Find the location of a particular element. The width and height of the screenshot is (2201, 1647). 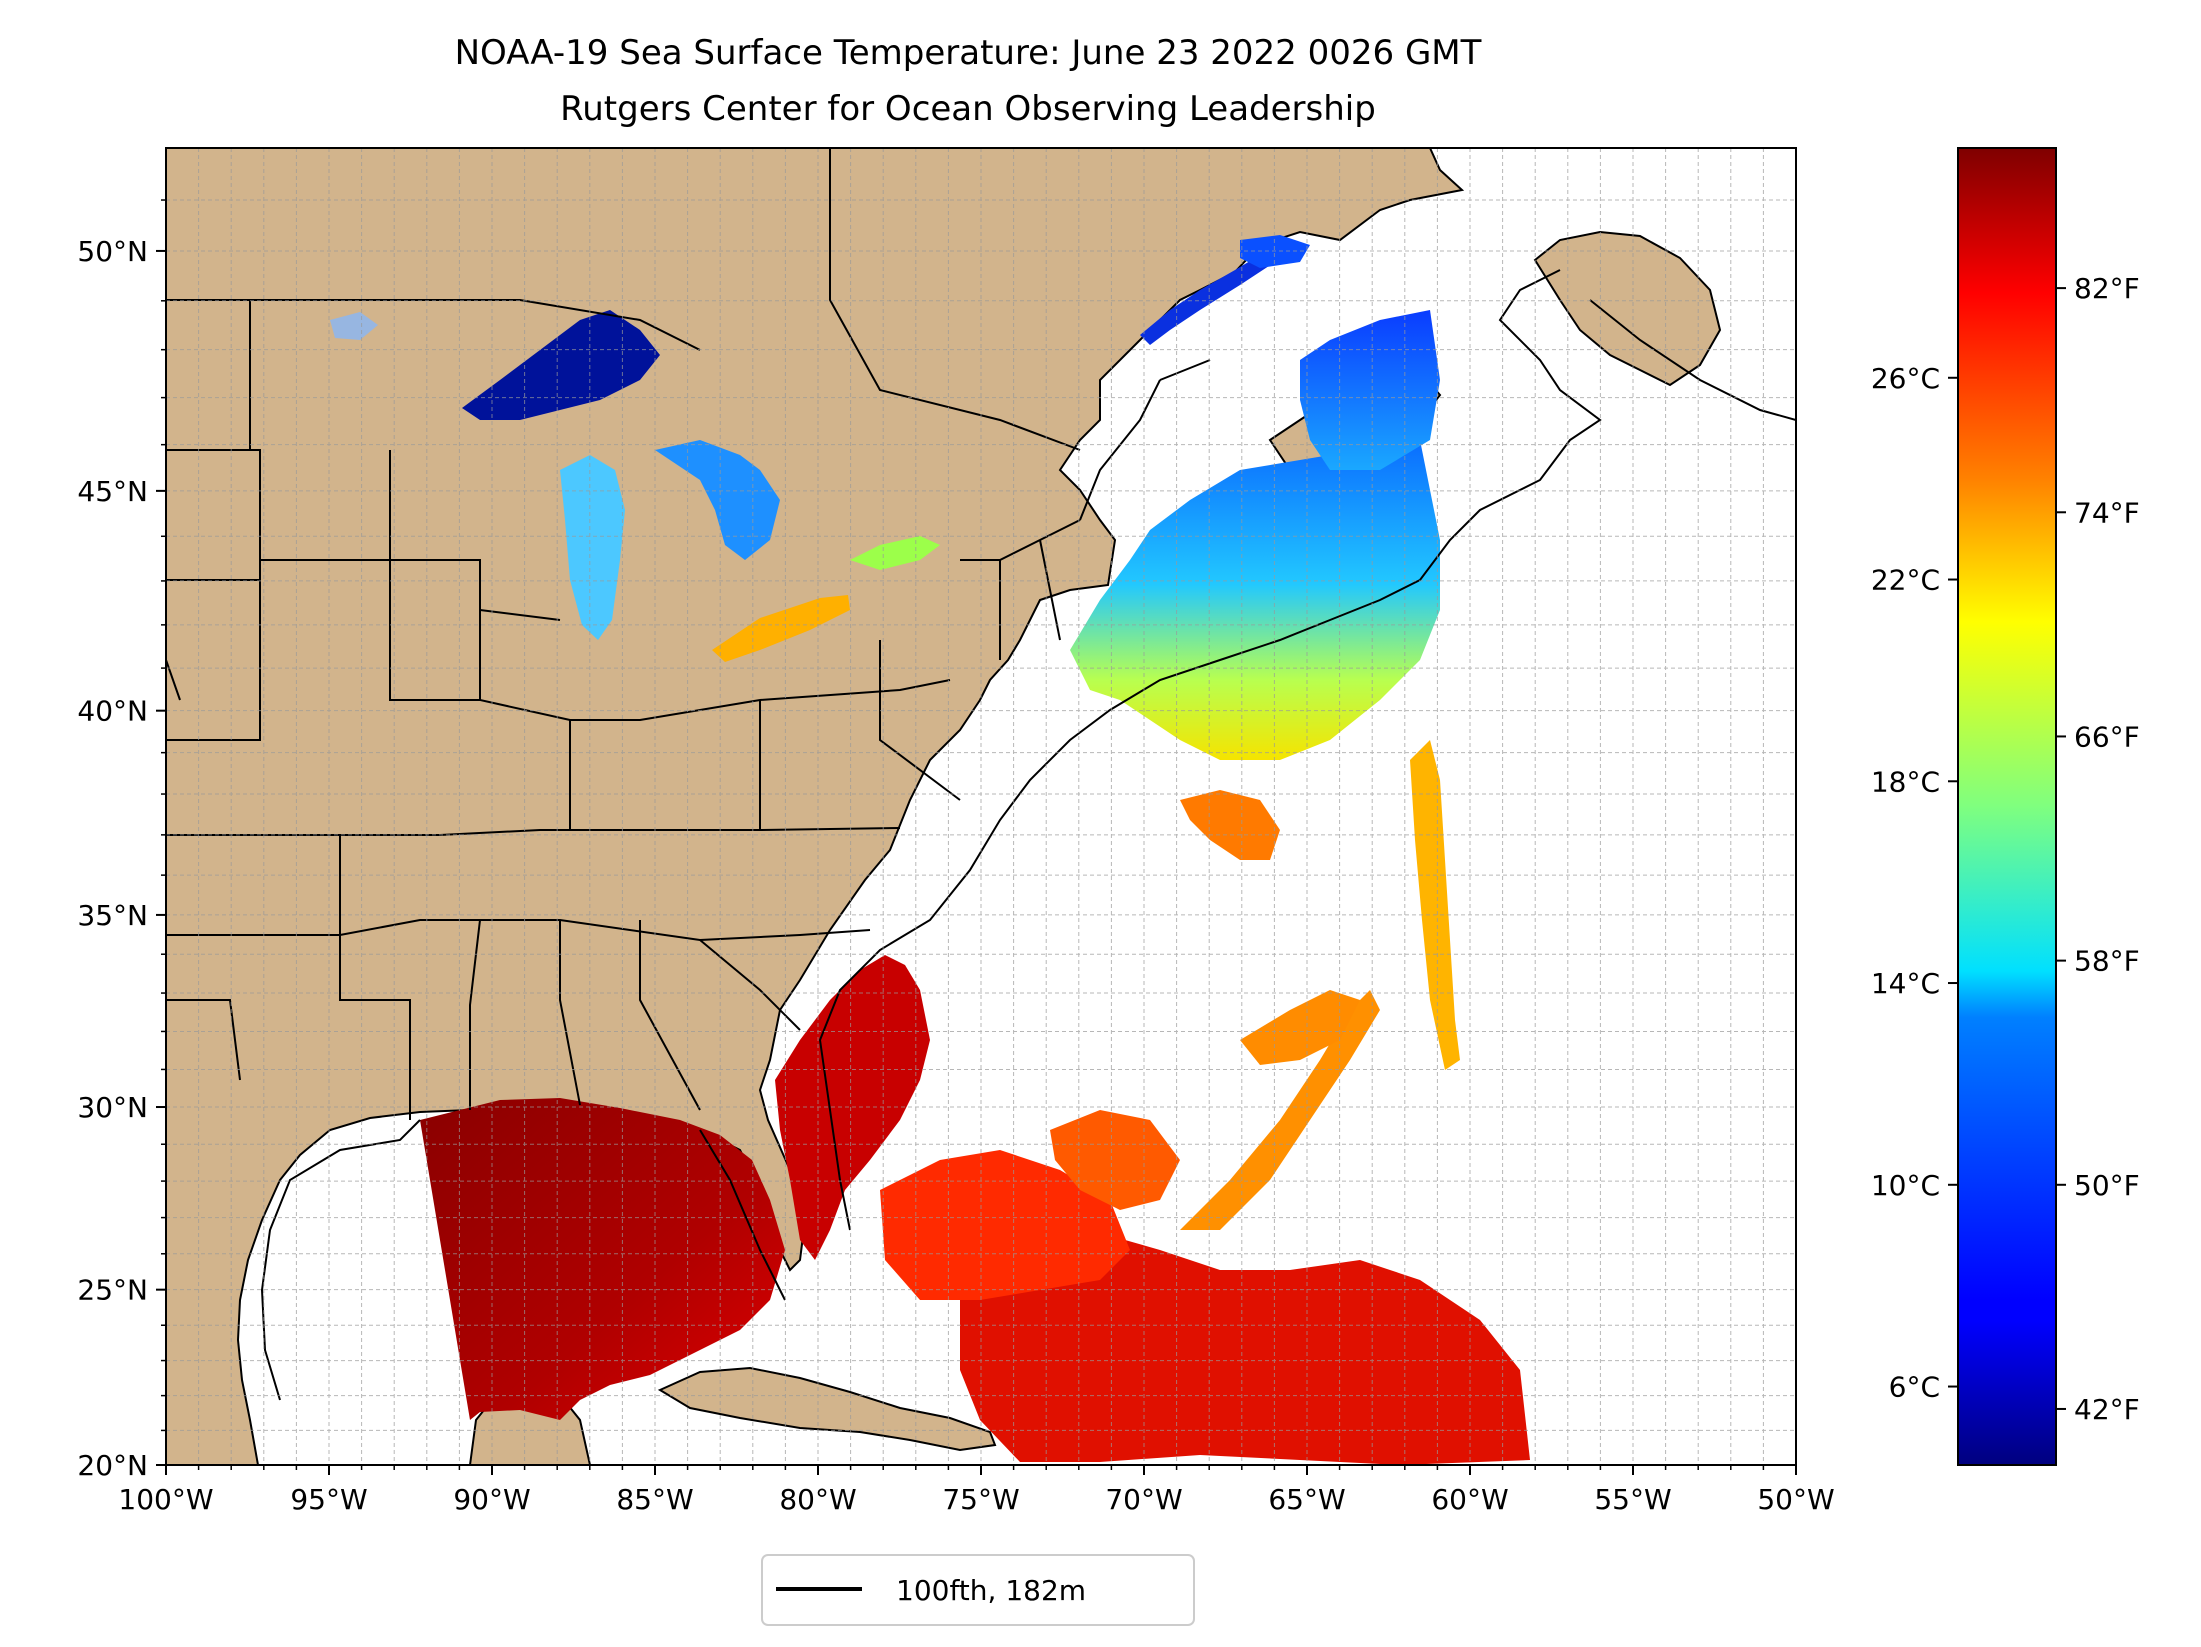

lon-tick-label: 95°W is located at coordinates (328, 1499).